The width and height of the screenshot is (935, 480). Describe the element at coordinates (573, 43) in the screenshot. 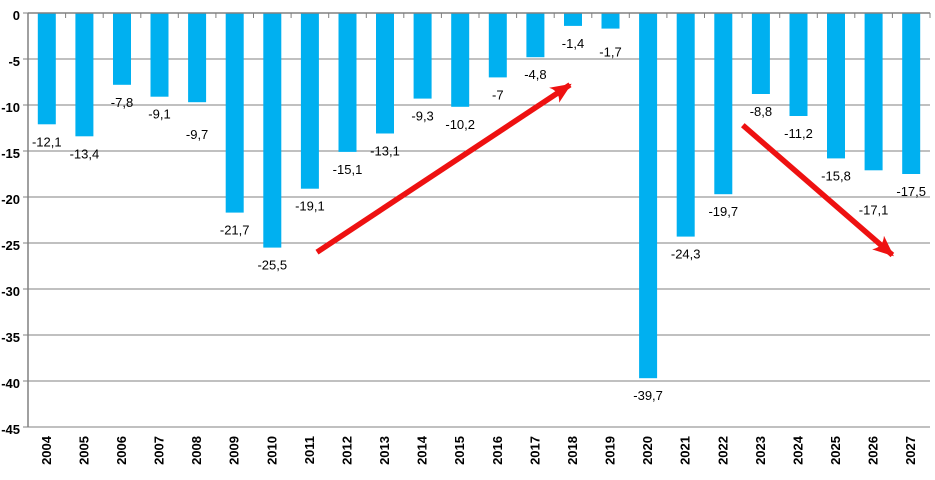

I see `data-label-2018: -1,4` at that location.